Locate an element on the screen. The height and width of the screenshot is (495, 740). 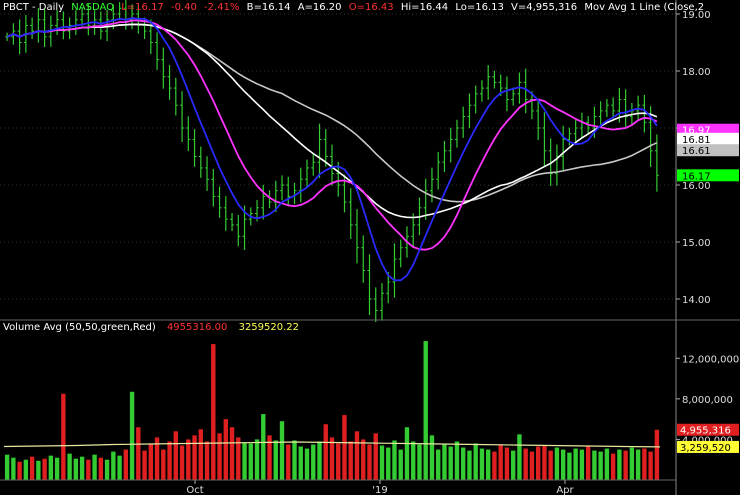
volume-label: Volume Avg (50,50,green,Red) is located at coordinates (79, 327).